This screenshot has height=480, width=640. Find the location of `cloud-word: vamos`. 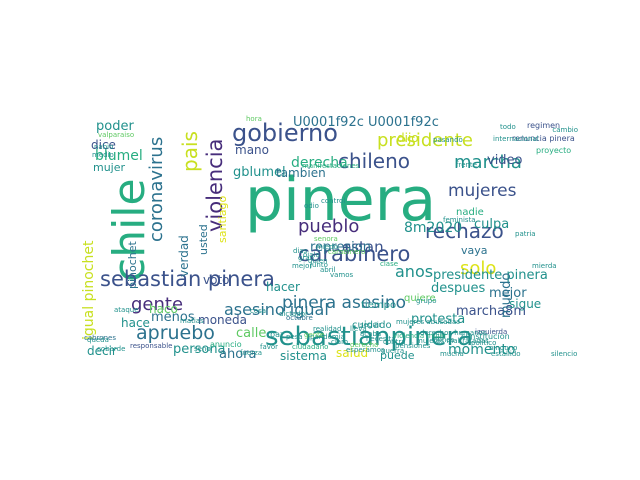

cloud-word: vamos is located at coordinates (342, 275).